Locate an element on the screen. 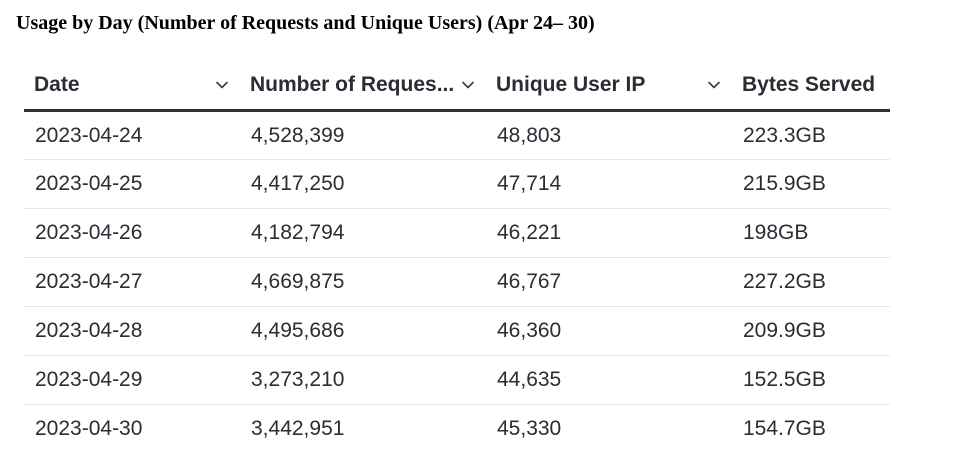 The width and height of the screenshot is (972, 471). column-header-unique-user-ip: Unique User IP is located at coordinates (609, 86).